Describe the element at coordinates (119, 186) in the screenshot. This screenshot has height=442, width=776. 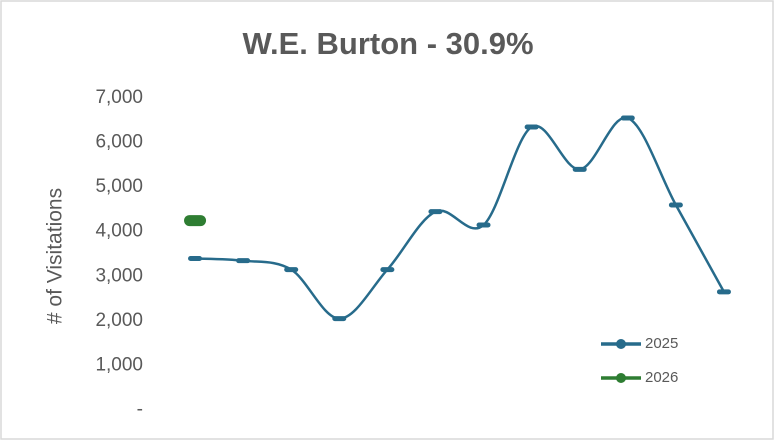
I see `y-tick-label: 5,000` at that location.